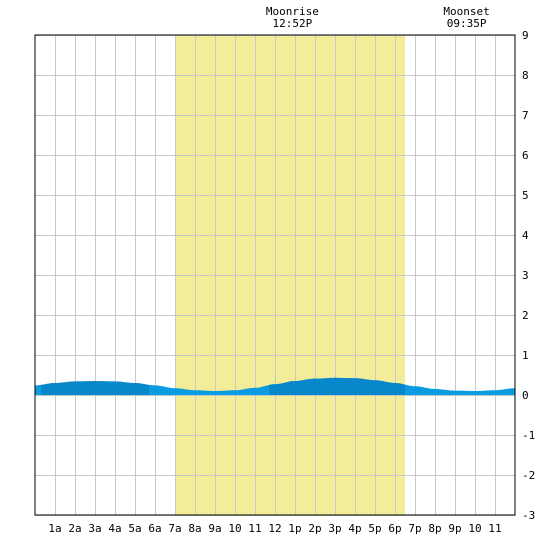  I want to click on x-tick-label: 7p, so click(414, 528).